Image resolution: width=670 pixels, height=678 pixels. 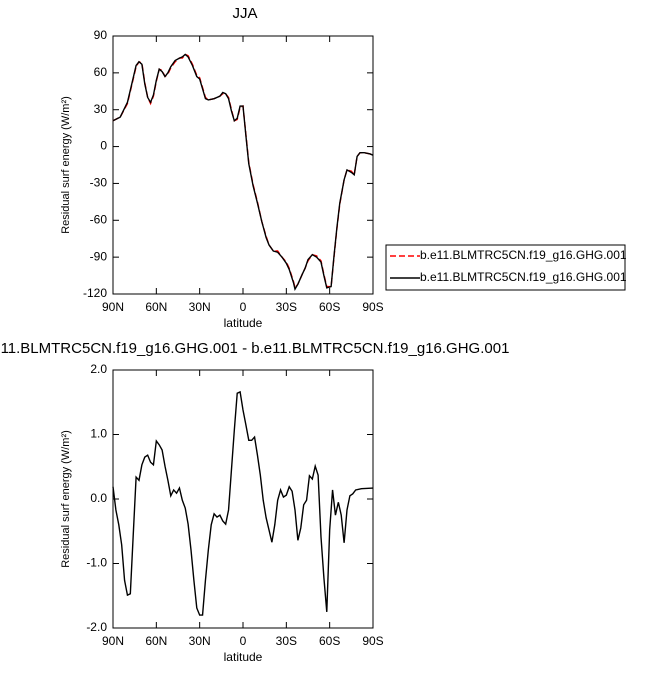 I want to click on y-tick-label: 0.0, so click(x=98, y=498).